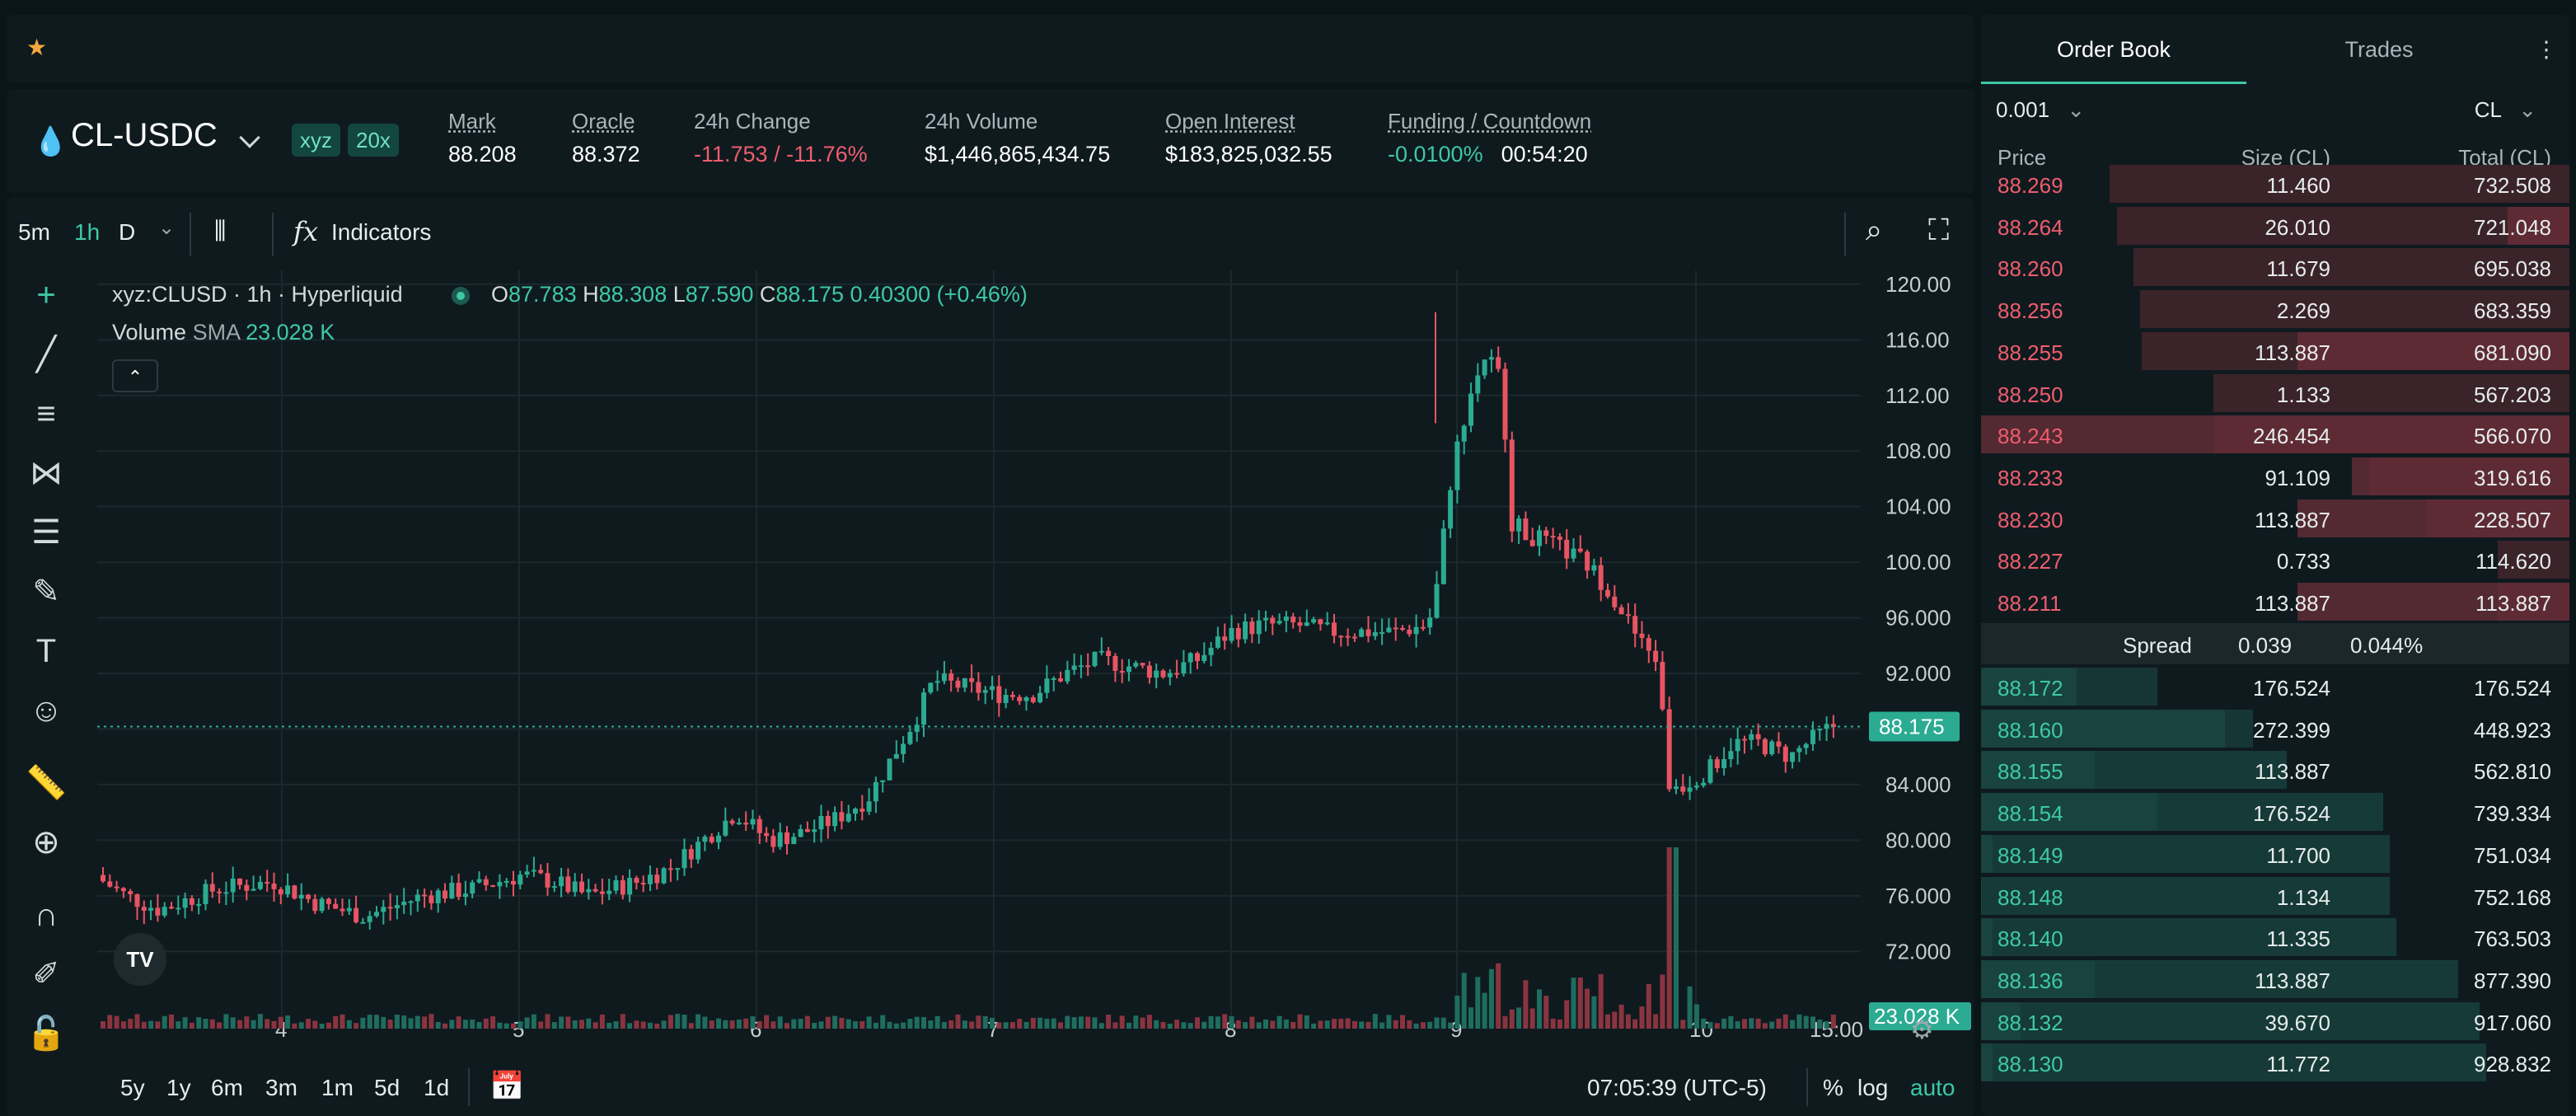 The height and width of the screenshot is (1116, 2576). I want to click on range-6m: 6m, so click(227, 1087).